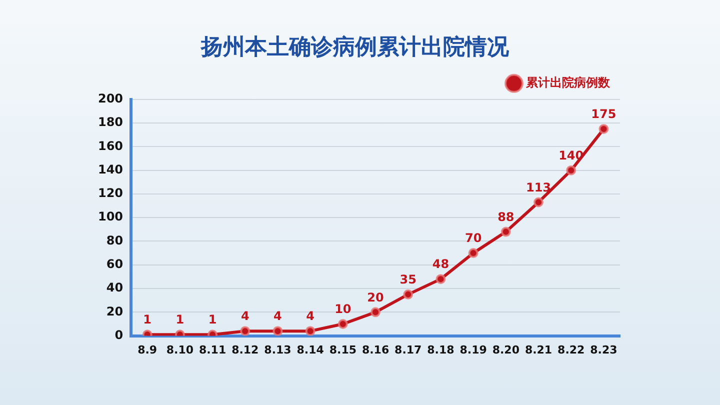 This screenshot has width=720, height=405. I want to click on y-tick-label: 60, so click(115, 264).